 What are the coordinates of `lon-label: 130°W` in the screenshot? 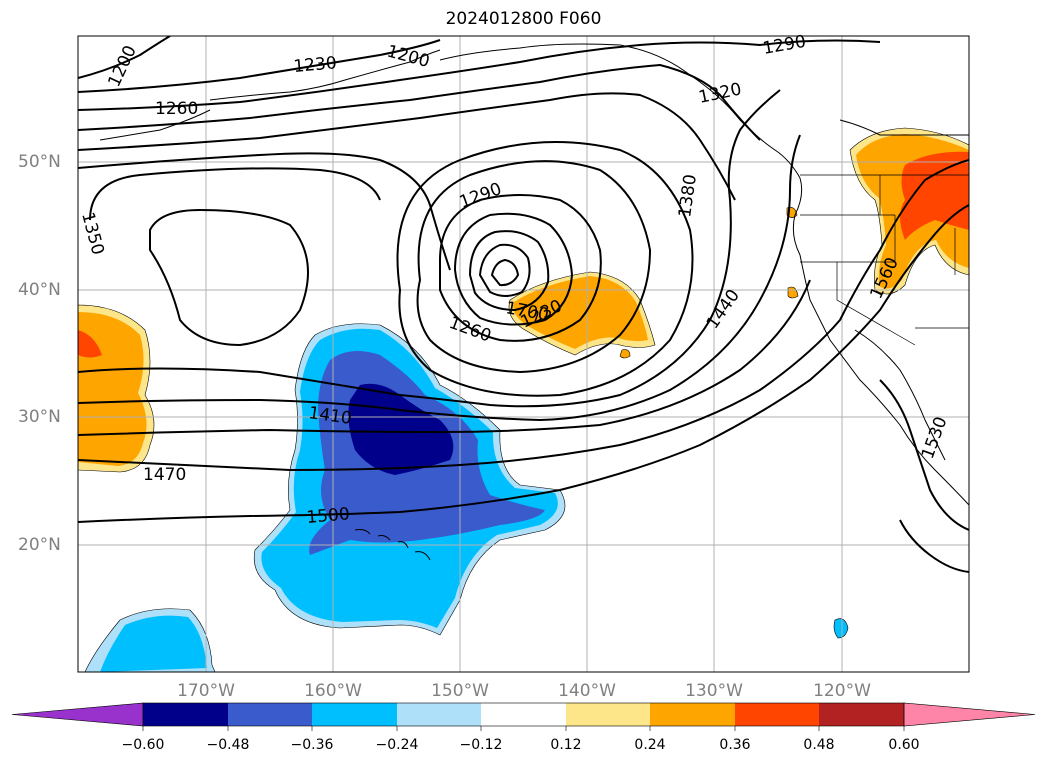 It's located at (714, 691).